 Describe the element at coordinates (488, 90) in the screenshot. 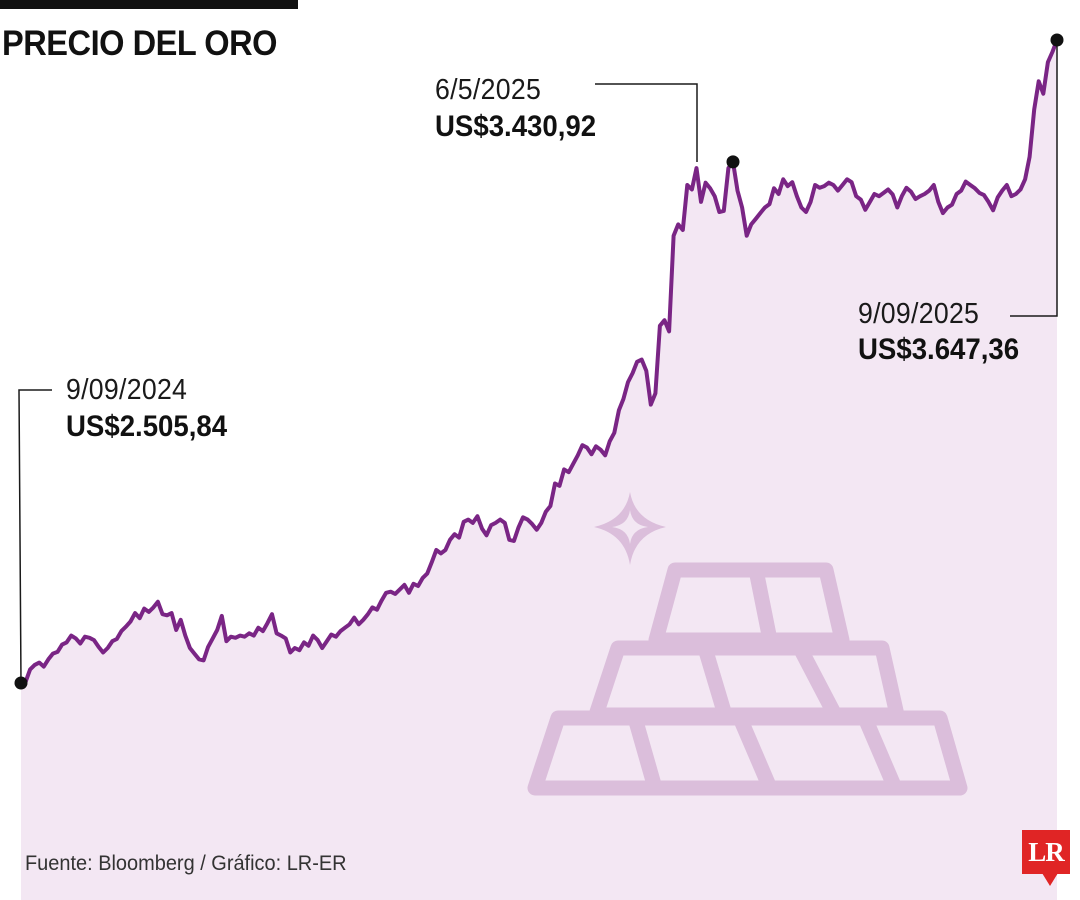

I see `peak-date-label: 6/5/2025` at that location.